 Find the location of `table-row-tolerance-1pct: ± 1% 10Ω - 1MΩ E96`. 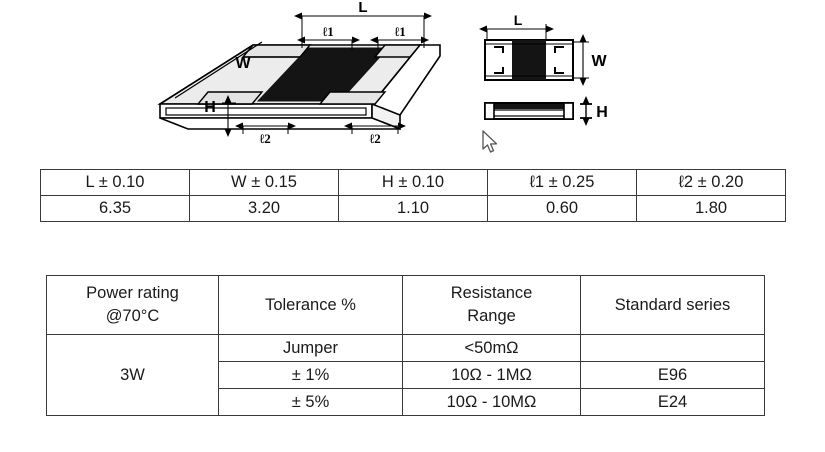

table-row-tolerance-1pct: ± 1% 10Ω - 1MΩ E96 is located at coordinates (406, 375).